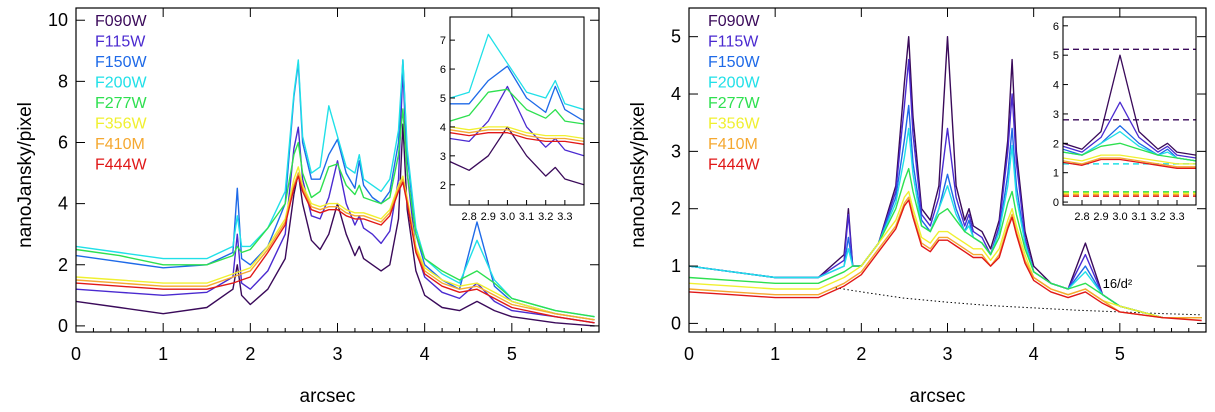 The image size is (1215, 412). I want to click on annotation-label: 16/d², so click(1118, 283).